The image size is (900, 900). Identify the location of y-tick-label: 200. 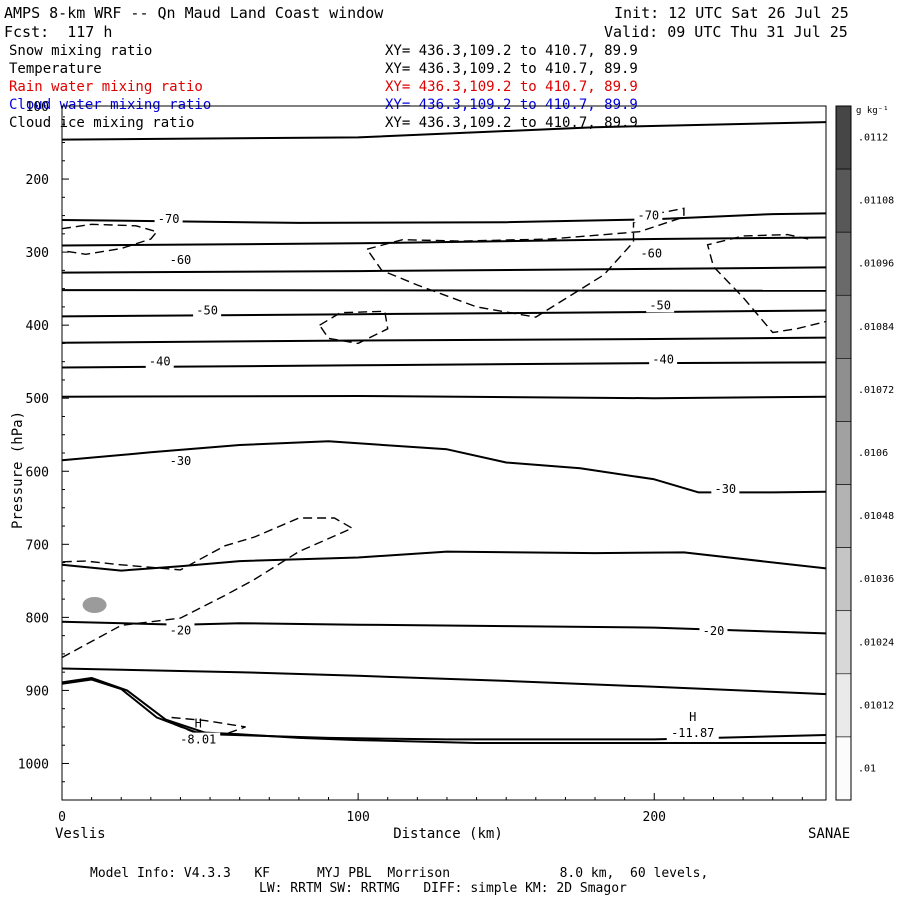
(37, 180).